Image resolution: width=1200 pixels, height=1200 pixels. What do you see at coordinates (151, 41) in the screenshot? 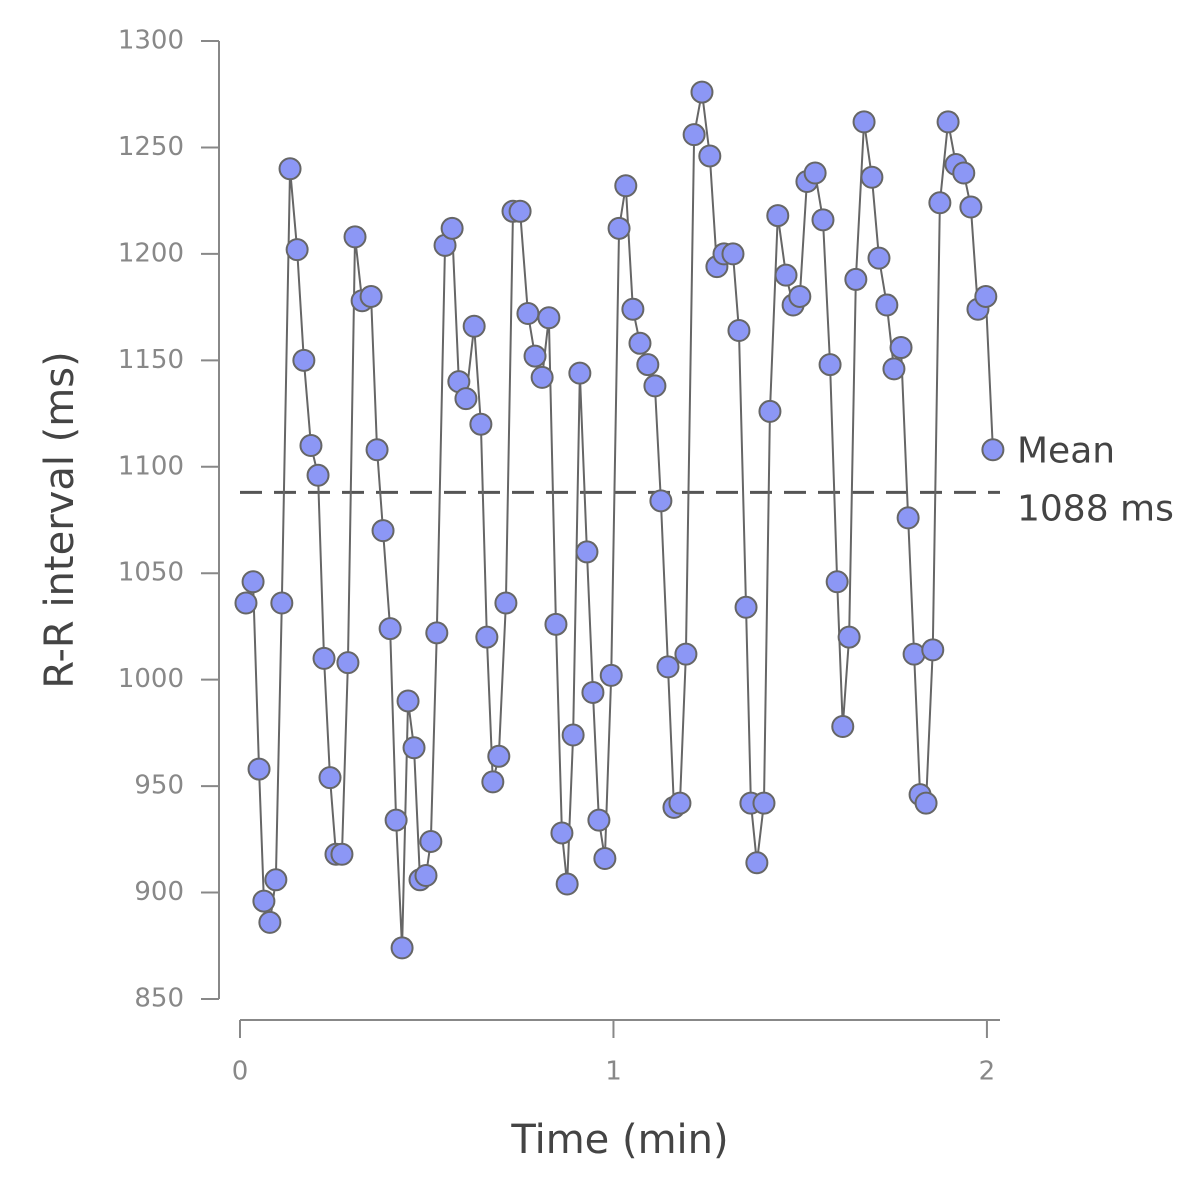
I see `y-tick-label: 1300` at bounding box center [151, 41].